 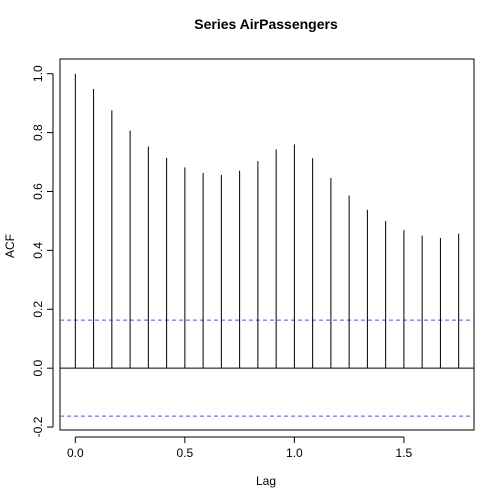 I want to click on y-tick-label: 1.0, so click(x=38, y=73).